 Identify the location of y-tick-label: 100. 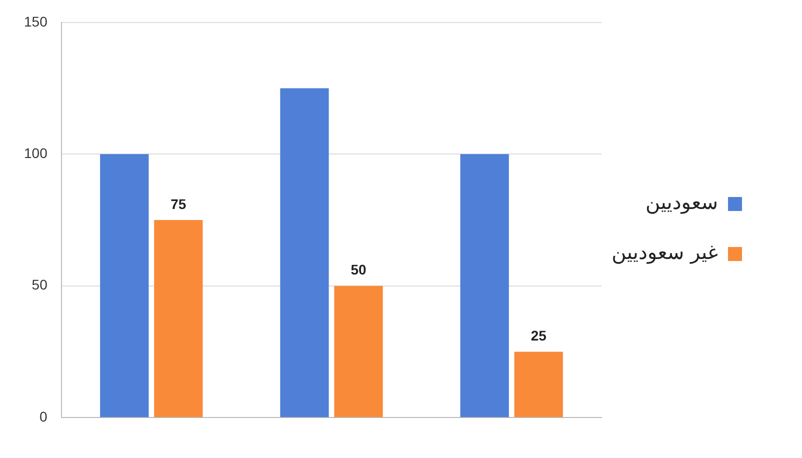
(36, 152).